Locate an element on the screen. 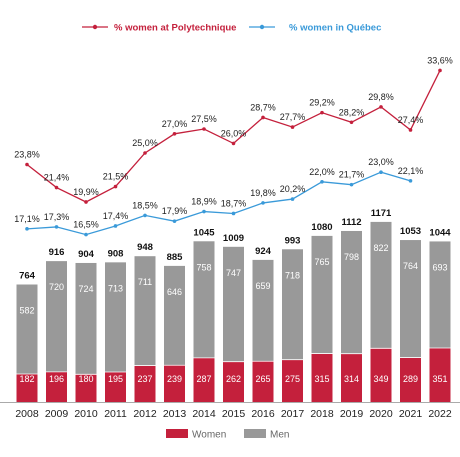 Image resolution: width=460 pixels, height=457 pixels. bar-total-2021: 1053 is located at coordinates (410, 231).